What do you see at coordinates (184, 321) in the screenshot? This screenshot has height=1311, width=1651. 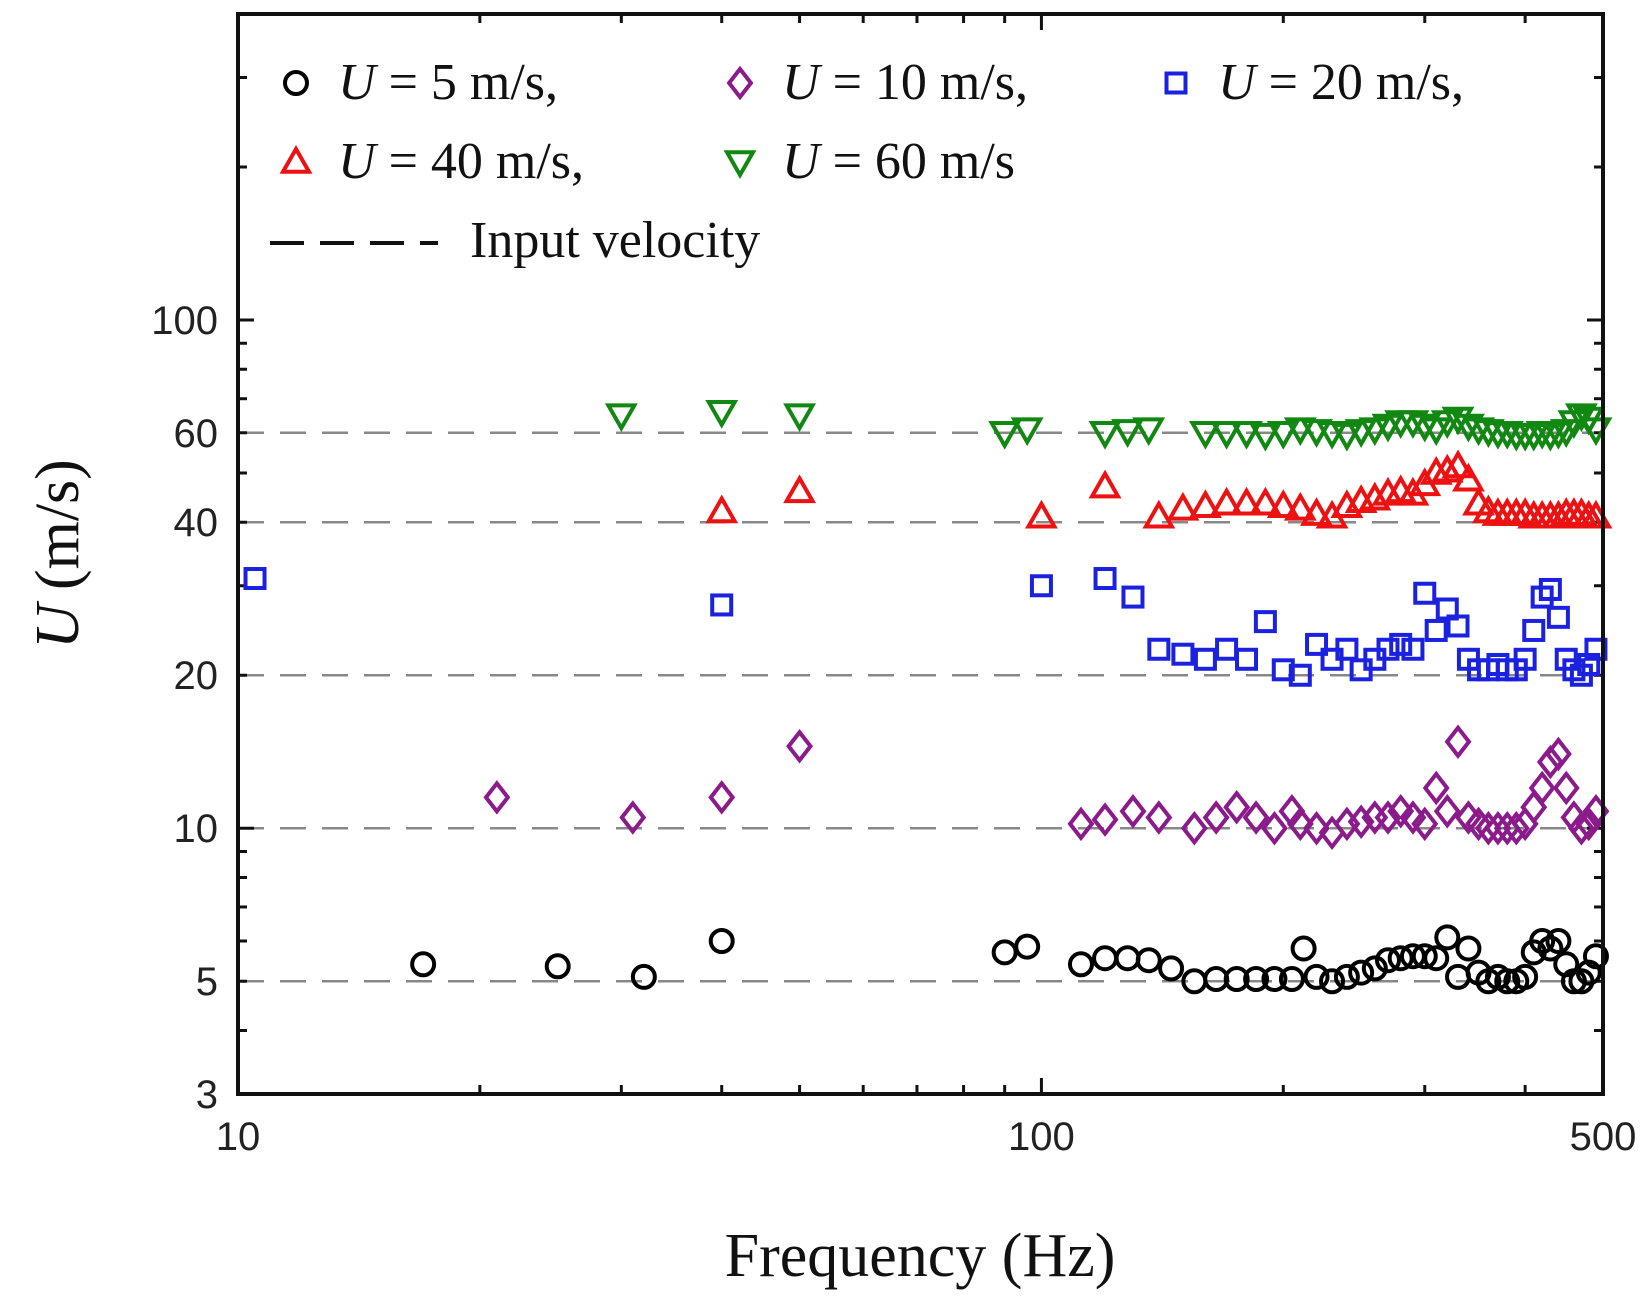 I see `y-tick-label: 100` at bounding box center [184, 321].